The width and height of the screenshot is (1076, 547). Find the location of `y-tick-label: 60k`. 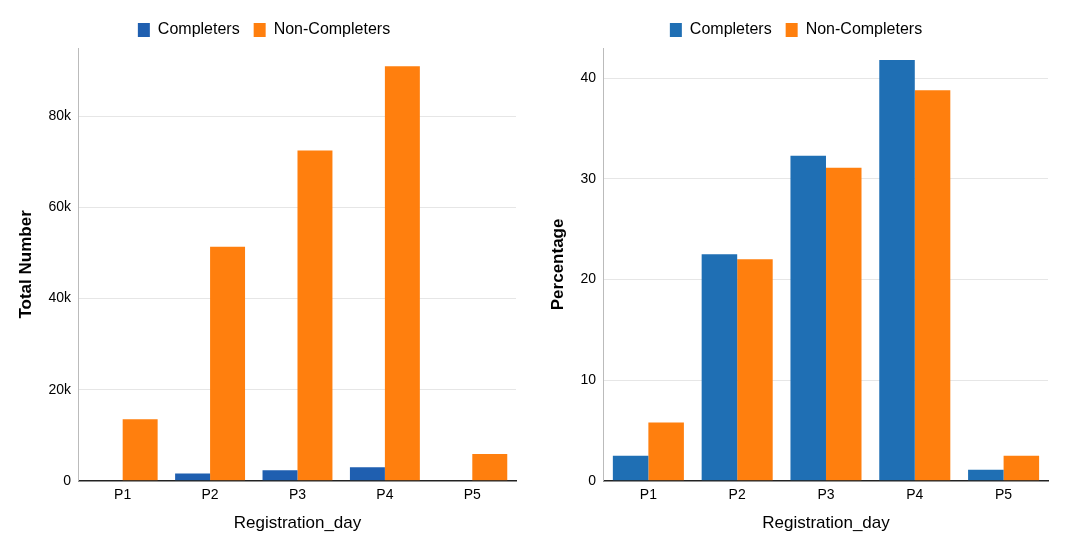

y-tick-label: 60k is located at coordinates (60, 206).